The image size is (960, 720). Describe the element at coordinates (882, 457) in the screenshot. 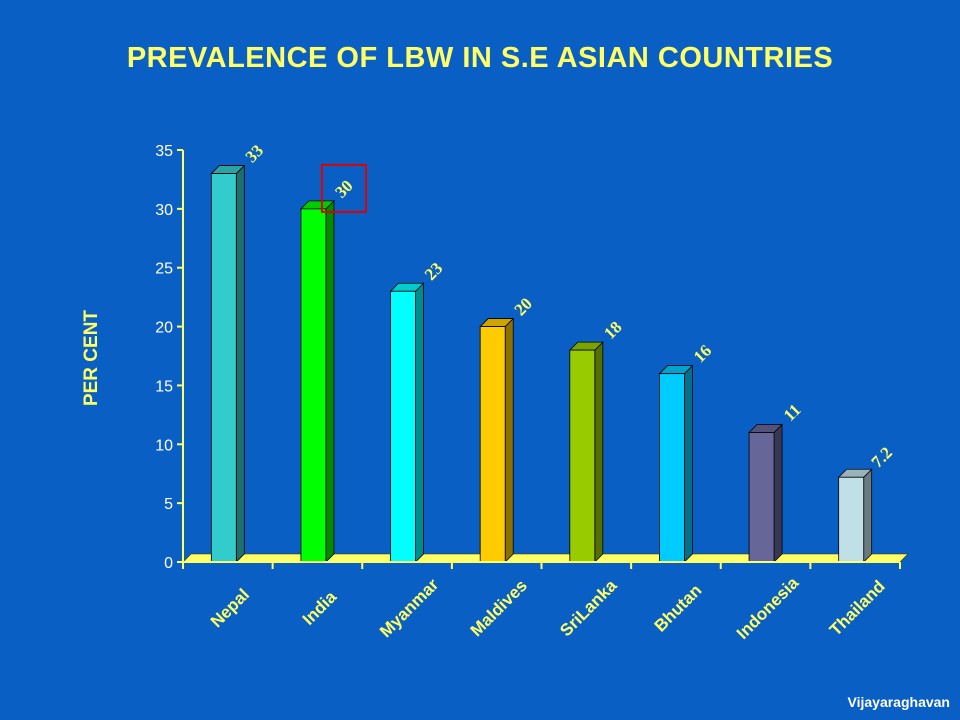

I see `data-label: 7.2` at that location.